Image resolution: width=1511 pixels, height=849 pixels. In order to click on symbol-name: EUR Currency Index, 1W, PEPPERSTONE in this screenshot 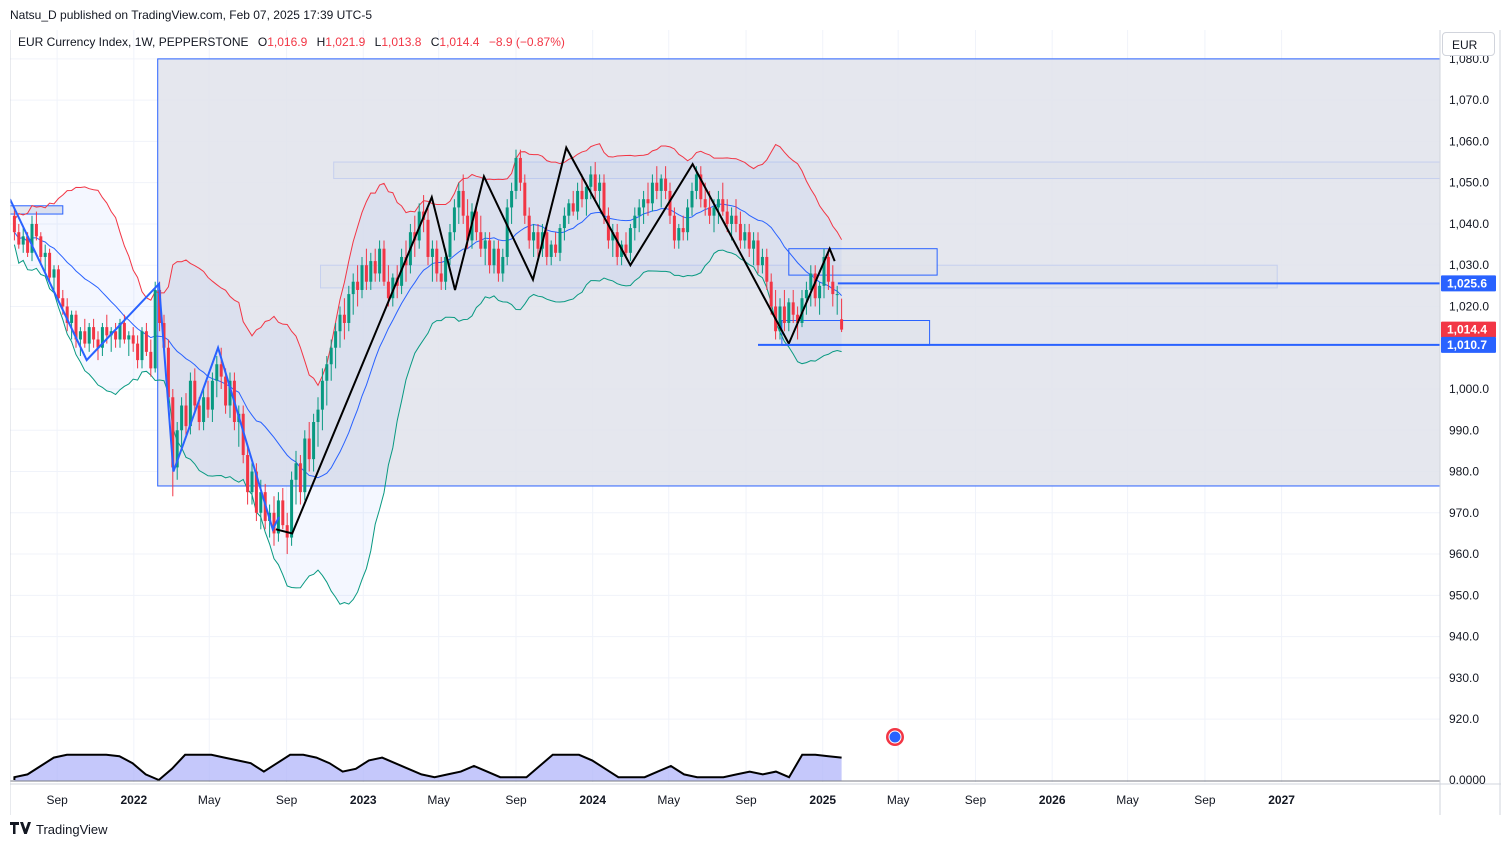, I will do `click(133, 42)`.